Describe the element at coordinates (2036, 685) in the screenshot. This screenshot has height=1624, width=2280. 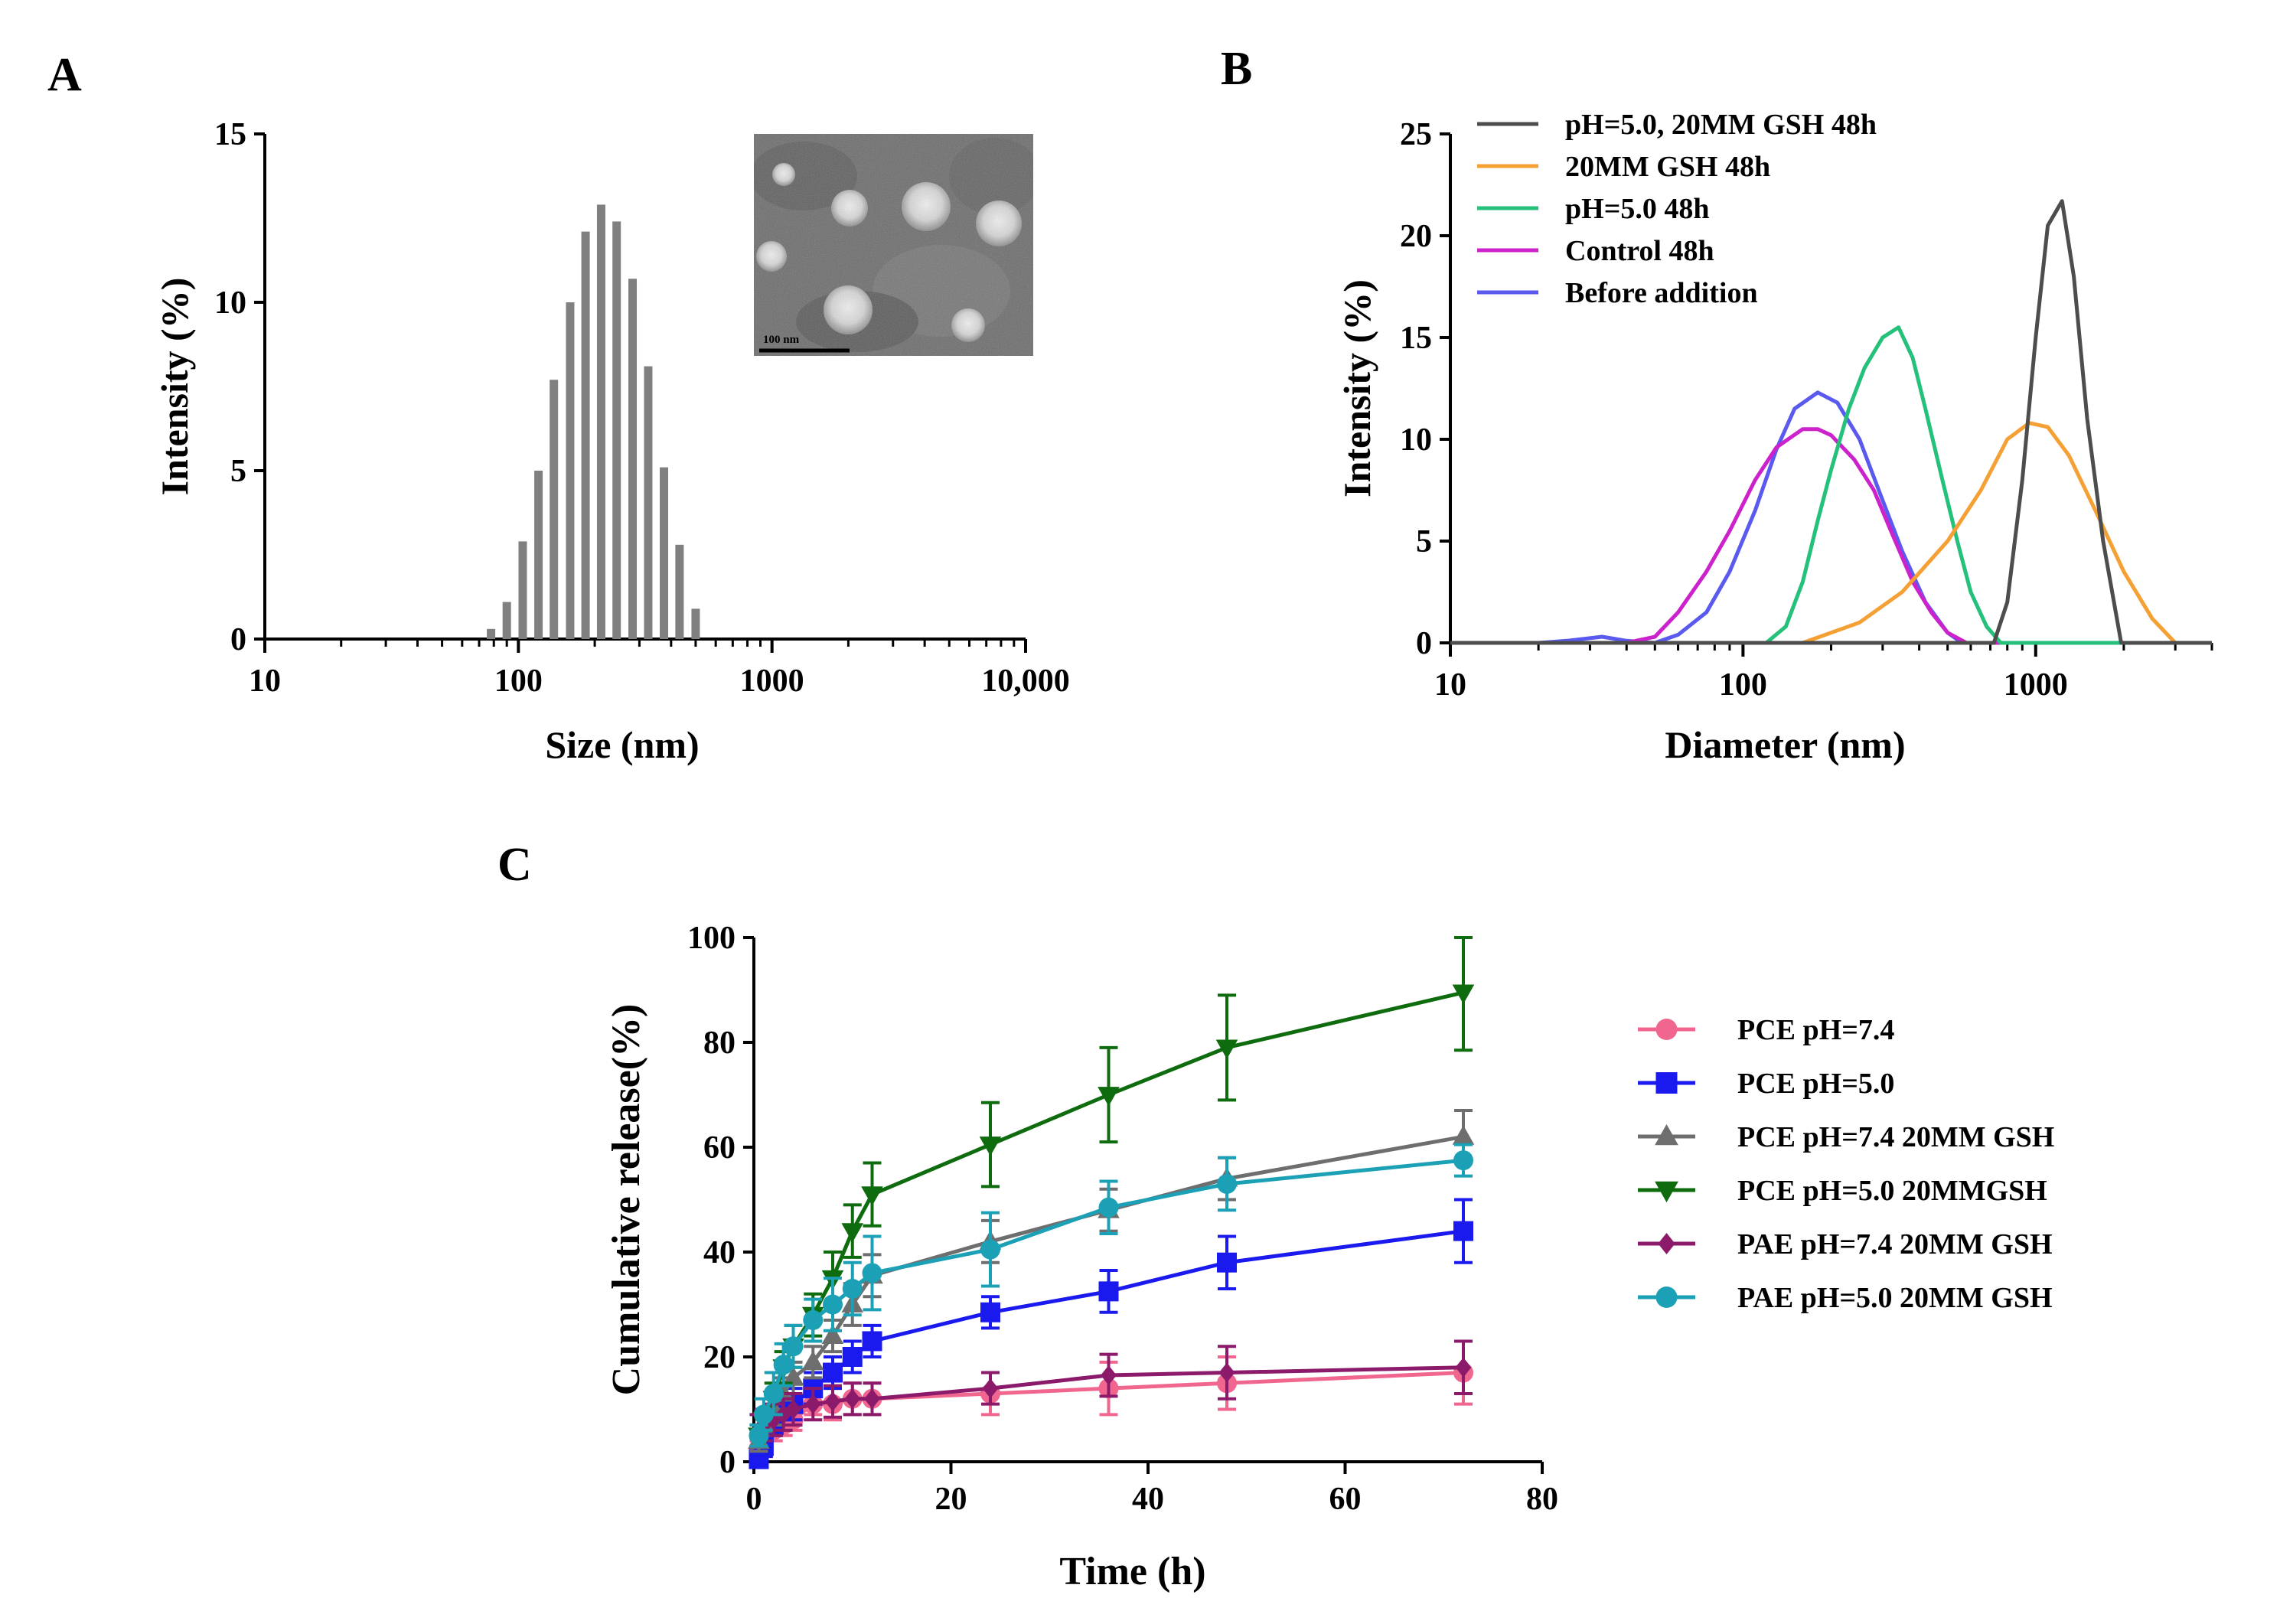
I see `b-x-tick-label: 1000` at that location.